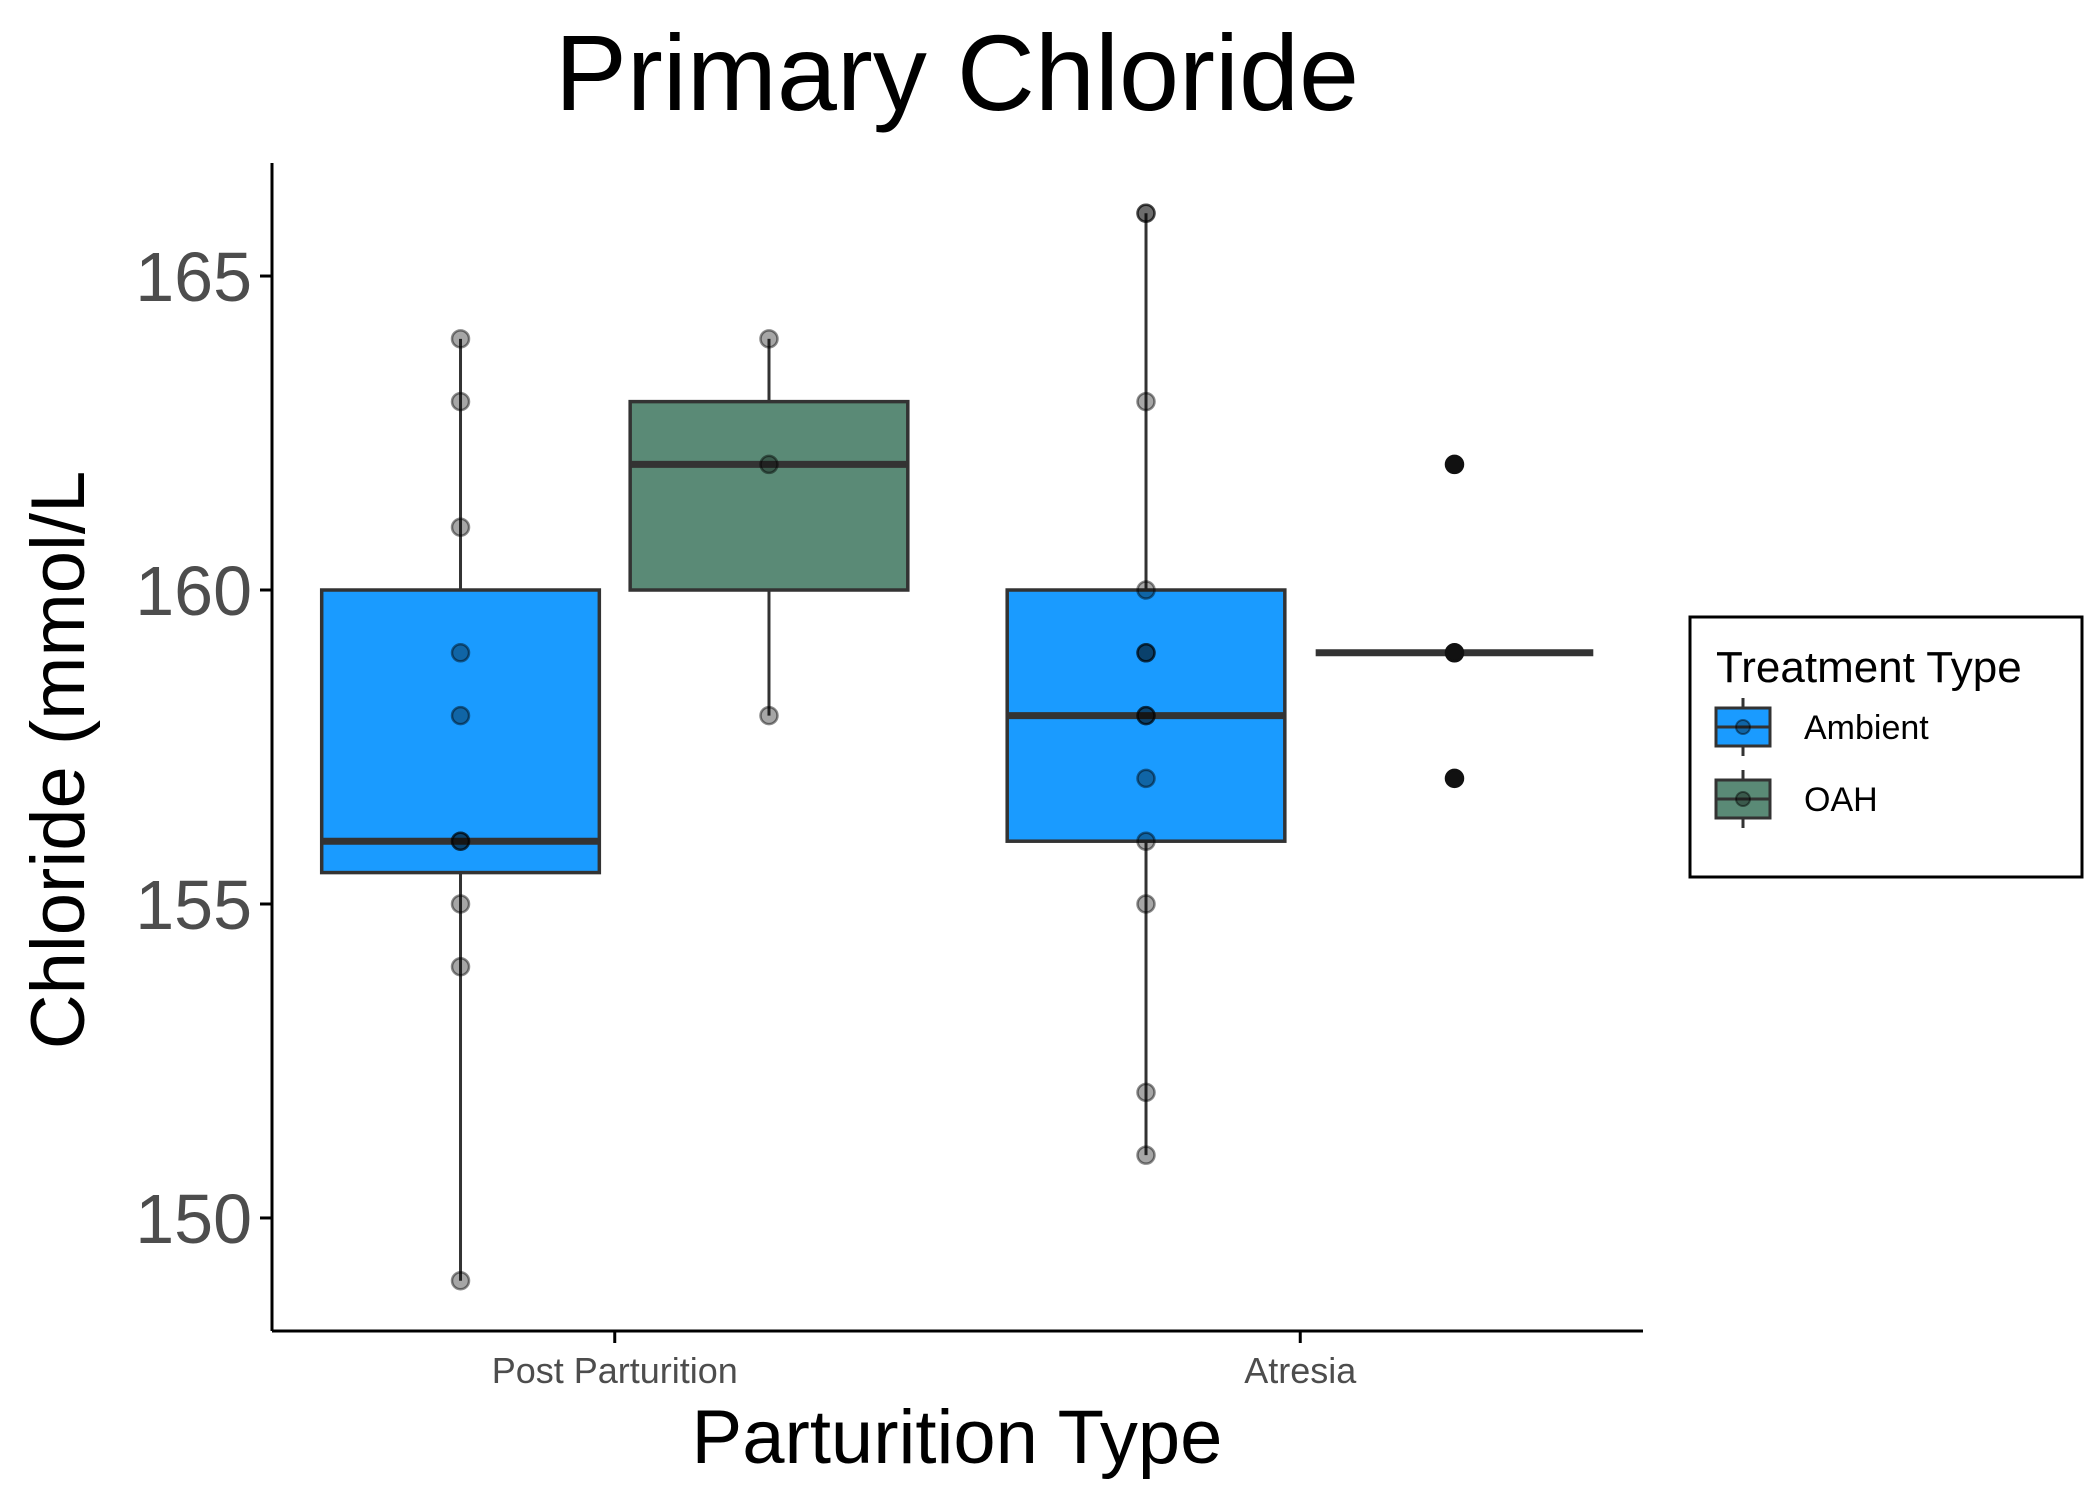 The height and width of the screenshot is (1499, 2100). I want to click on legend-key-oah: OAH, so click(1796, 799).